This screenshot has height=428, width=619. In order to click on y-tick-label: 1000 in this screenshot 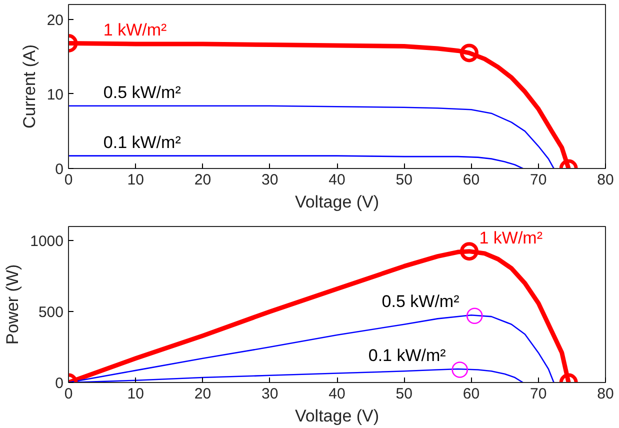, I will do `click(47, 241)`.